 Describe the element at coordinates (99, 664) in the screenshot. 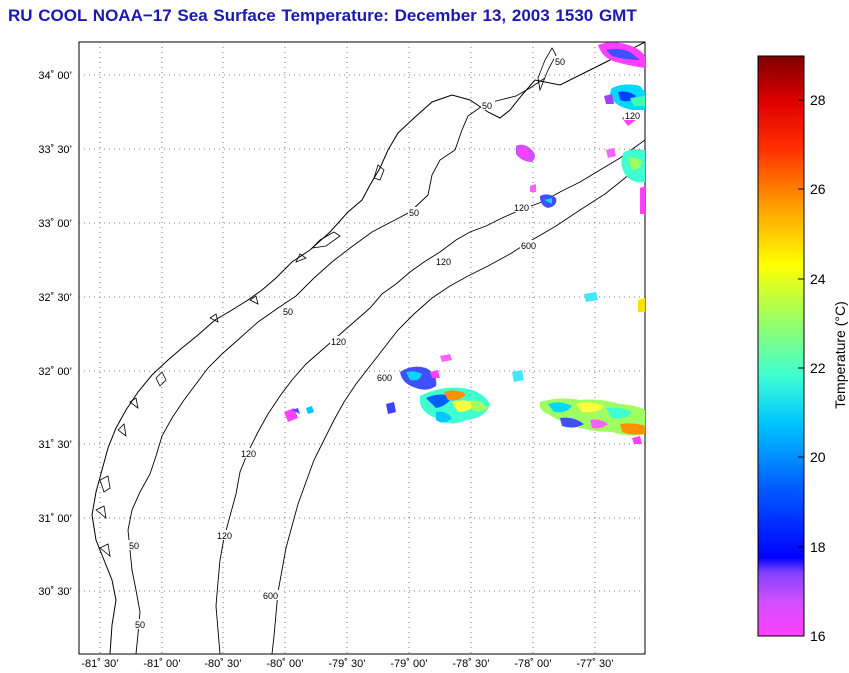

I see `lon-label-81-30: -81˚ 30’` at that location.